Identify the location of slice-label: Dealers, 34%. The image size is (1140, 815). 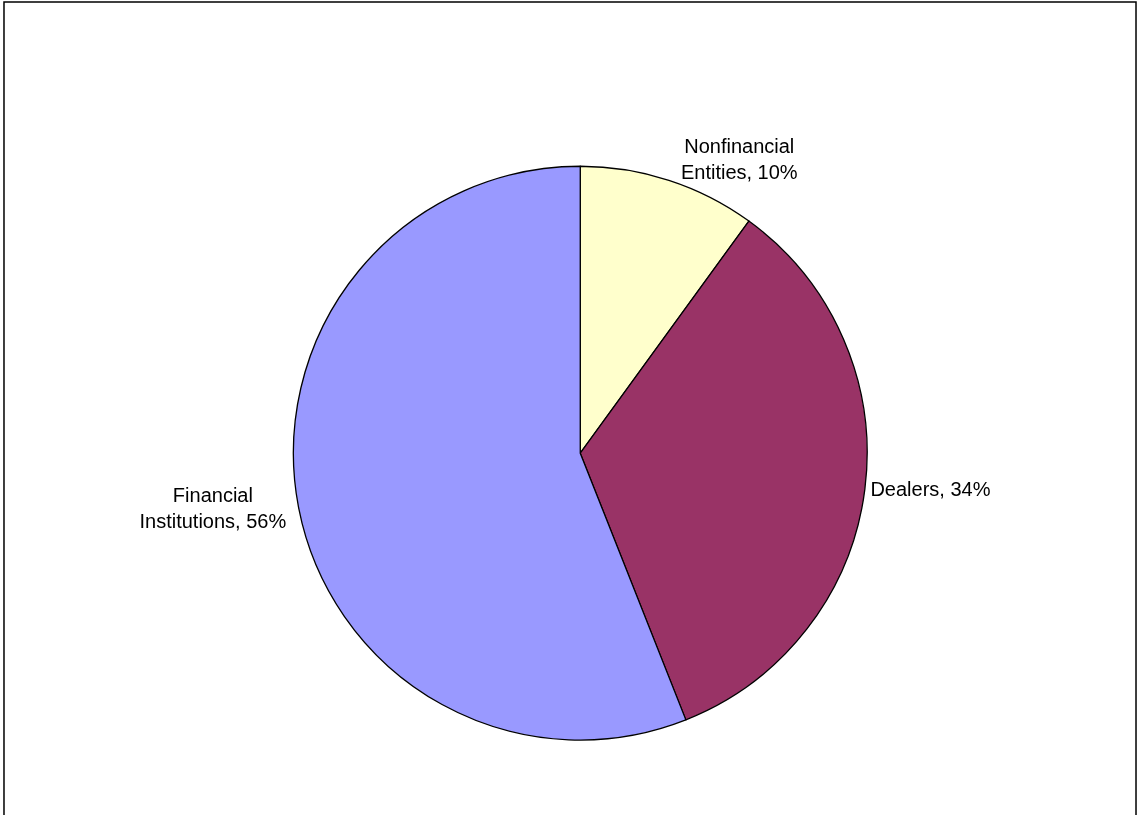
(930, 489).